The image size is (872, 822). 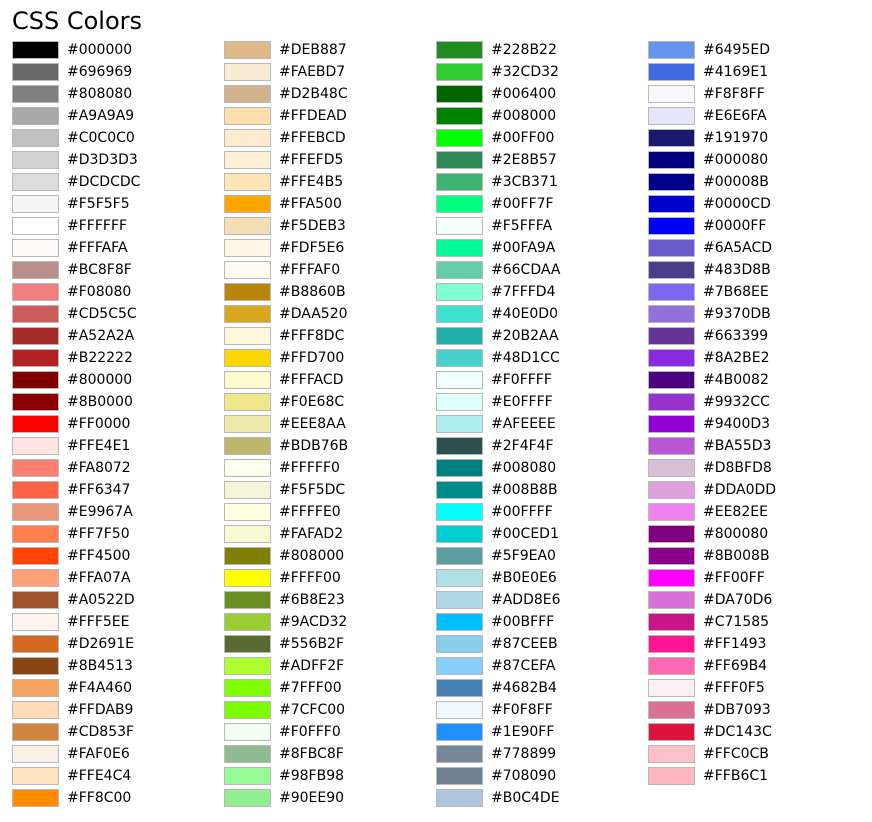 What do you see at coordinates (542, 249) in the screenshot?
I see `color-swatch-row: #00FA9A` at bounding box center [542, 249].